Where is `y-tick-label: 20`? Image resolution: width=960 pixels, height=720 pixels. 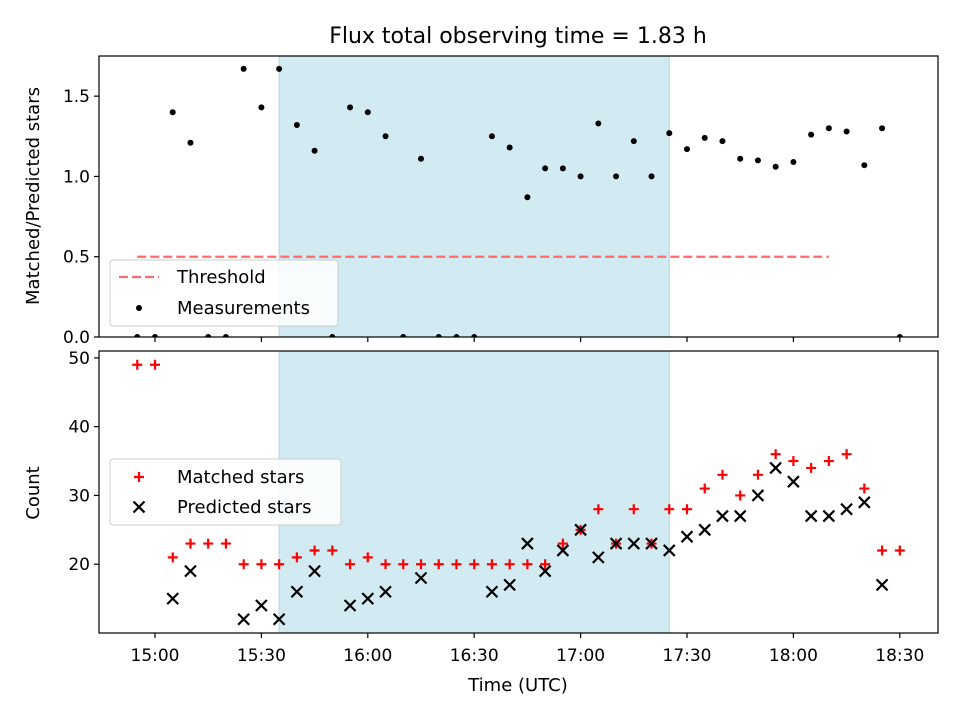 y-tick-label: 20 is located at coordinates (79, 565).